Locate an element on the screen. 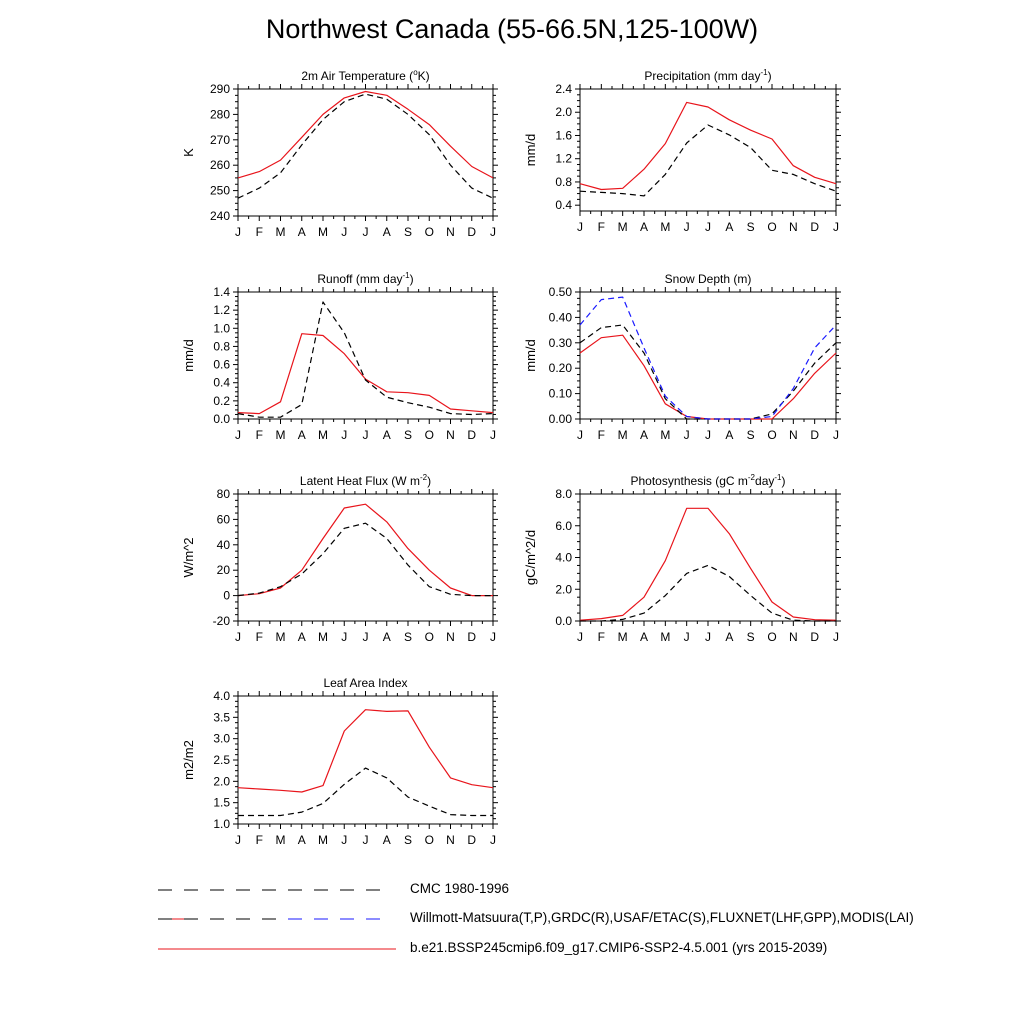 The width and height of the screenshot is (1024, 1024). y-tick-label: 3.0 is located at coordinates (221, 739).